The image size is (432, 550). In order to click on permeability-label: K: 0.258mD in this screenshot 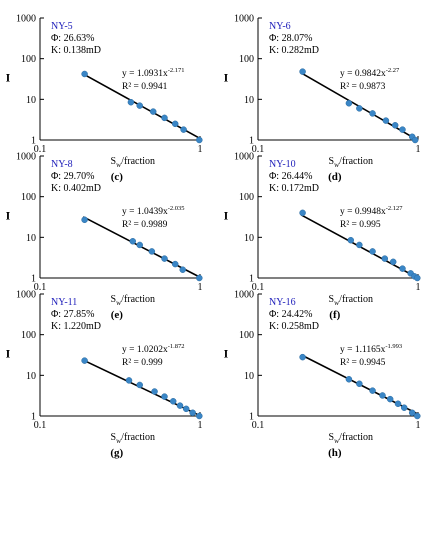, I will do `click(294, 326)`.